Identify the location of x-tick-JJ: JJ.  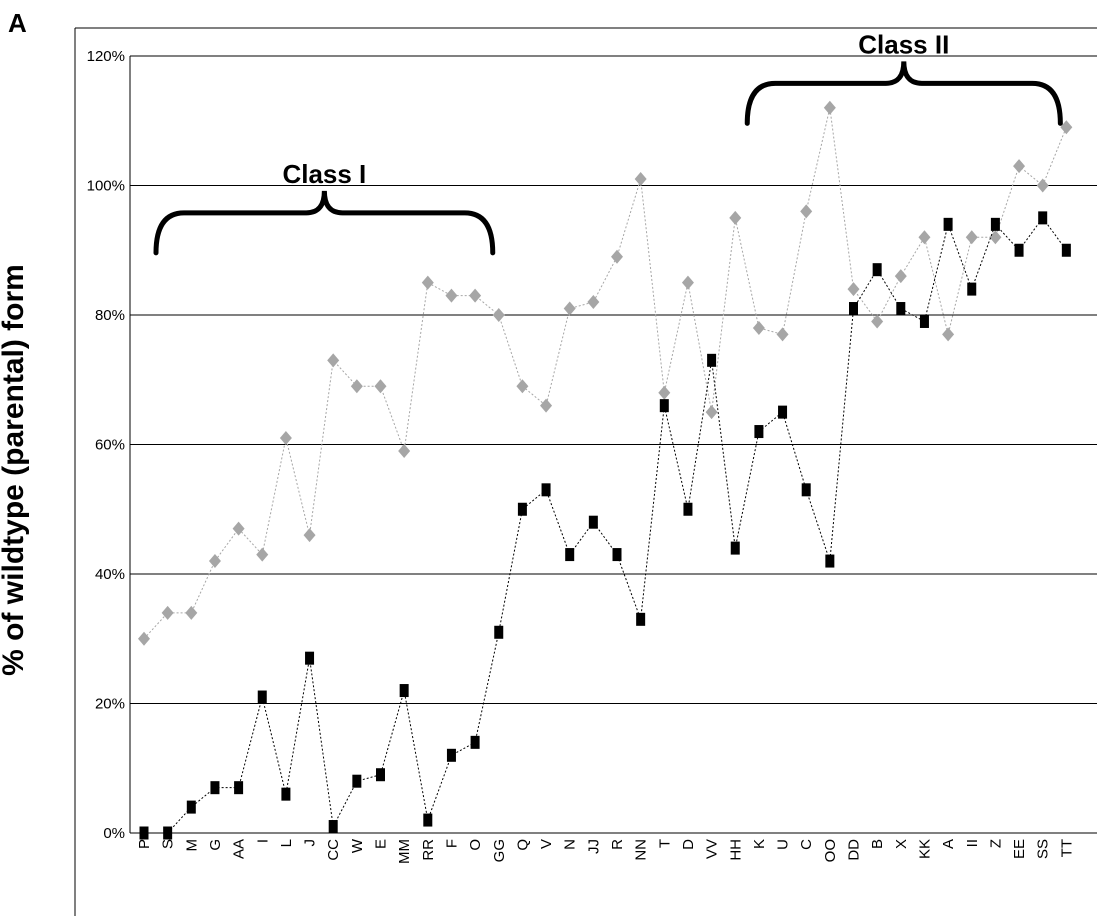
(593, 846).